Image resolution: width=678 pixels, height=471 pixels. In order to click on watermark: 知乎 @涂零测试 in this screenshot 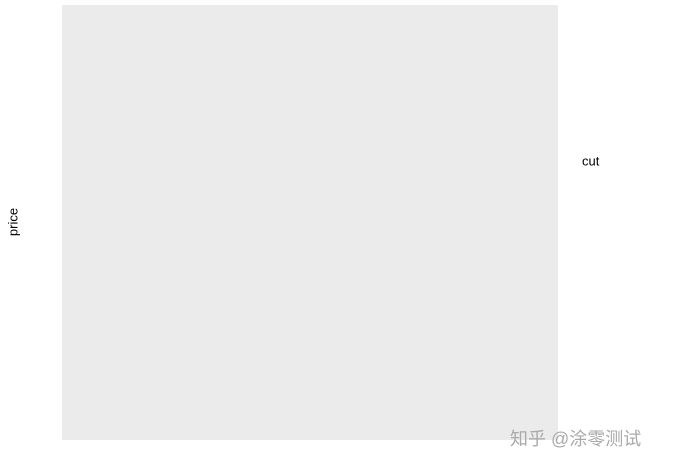, I will do `click(575, 439)`.